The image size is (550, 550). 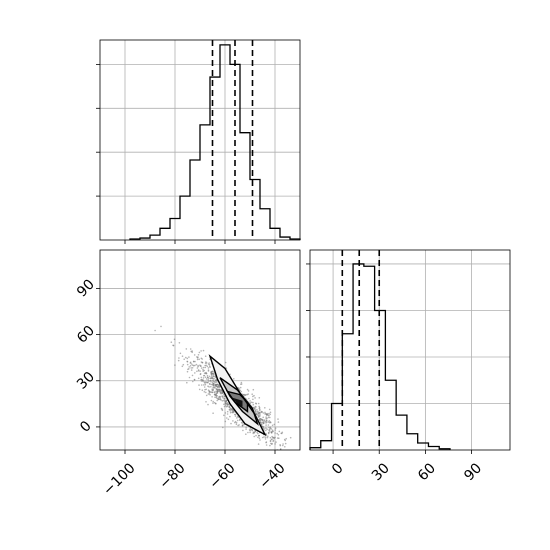 What do you see at coordinates (381, 472) in the screenshot?
I see `x-tick-label: 30` at bounding box center [381, 472].